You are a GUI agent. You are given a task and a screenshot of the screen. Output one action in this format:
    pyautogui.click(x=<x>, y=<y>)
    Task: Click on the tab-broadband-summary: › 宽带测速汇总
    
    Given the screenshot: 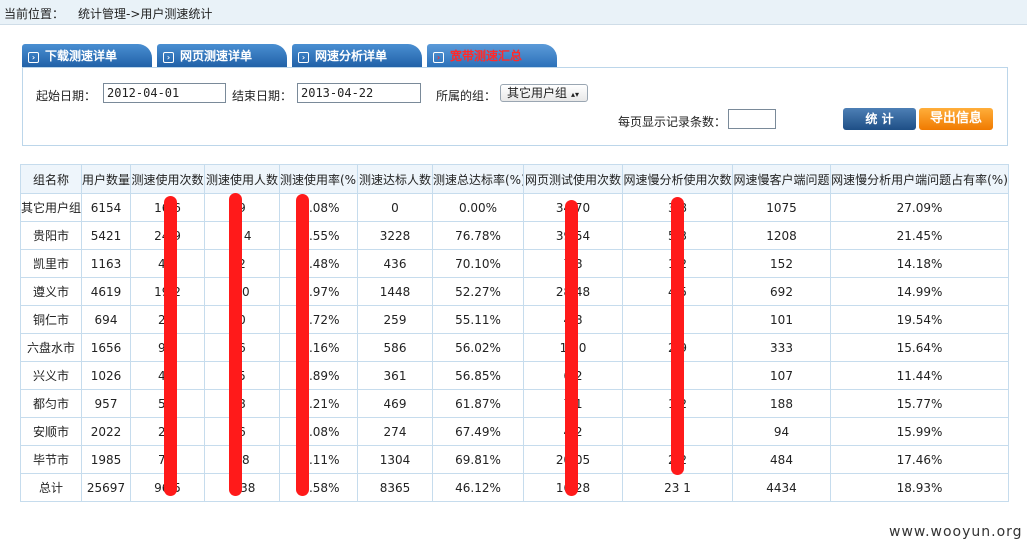 What is the action you would take?
    pyautogui.click(x=492, y=56)
    